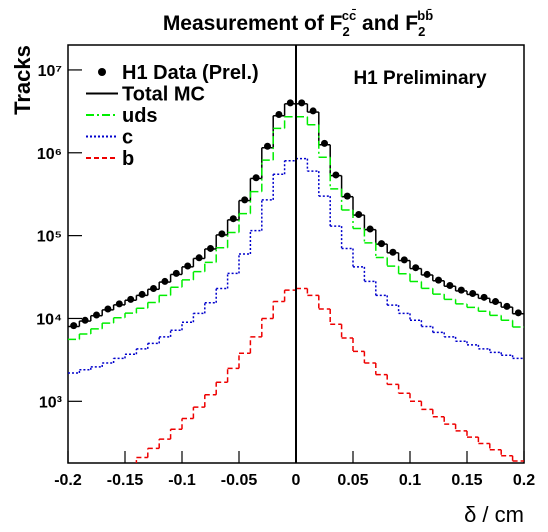 The width and height of the screenshot is (548, 532). Describe the element at coordinates (49, 237) in the screenshot. I see `y-tick-label: 10⁵` at that location.